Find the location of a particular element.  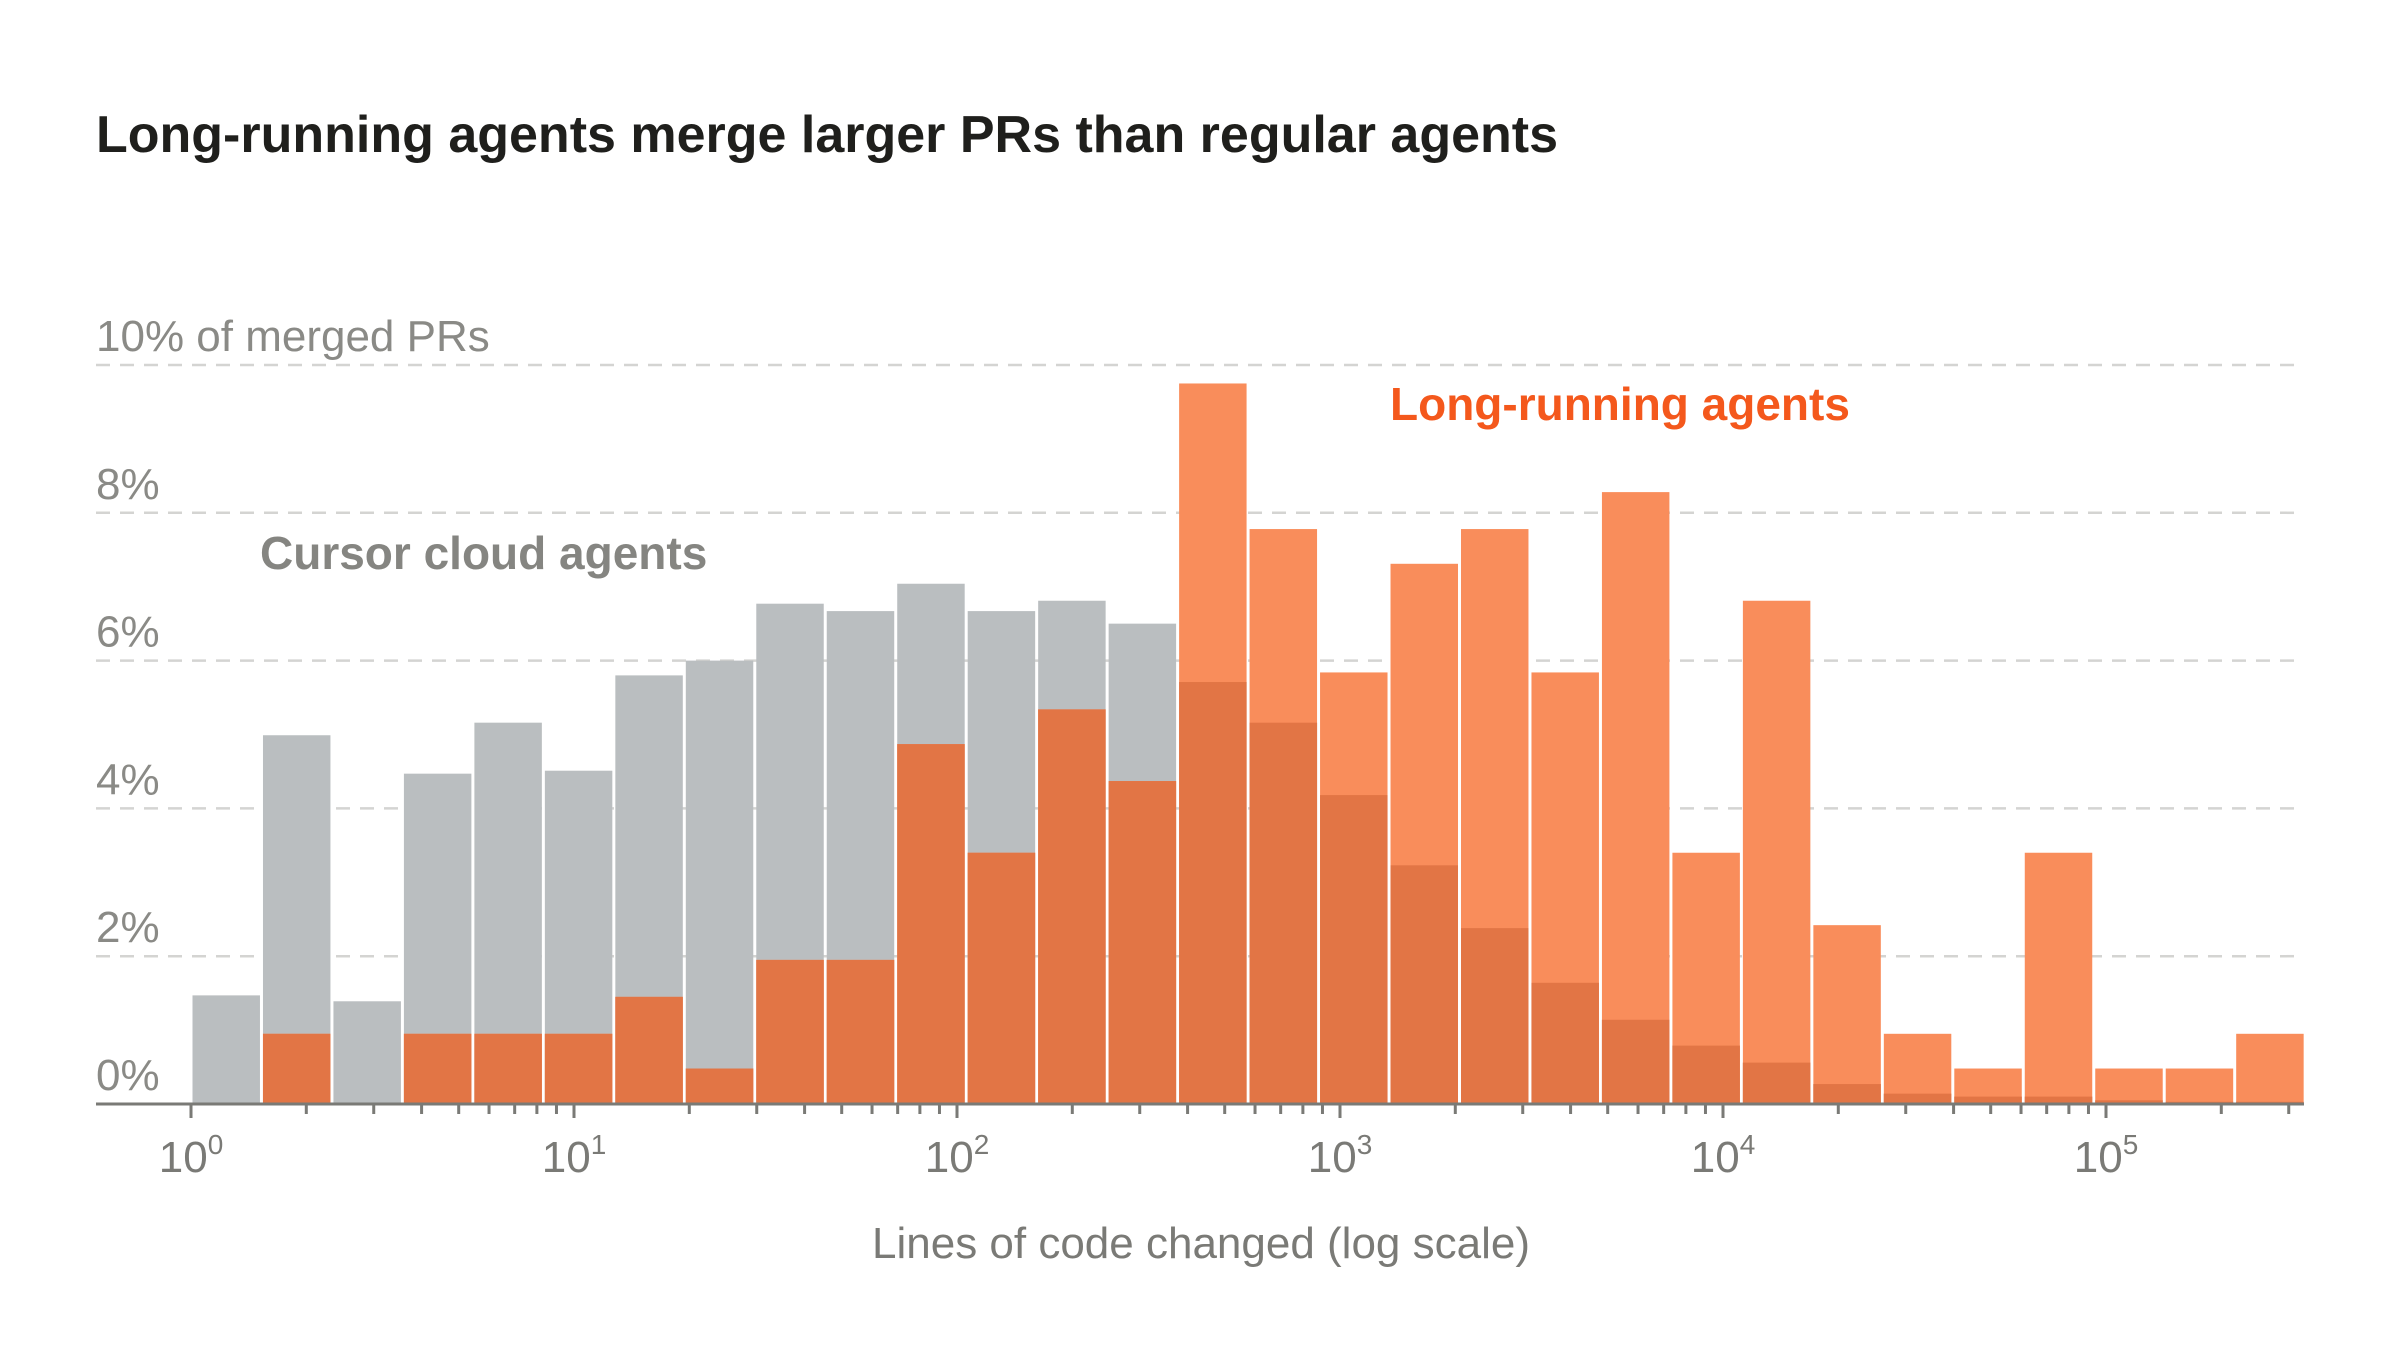

x-tick-exponent: 0 is located at coordinates (216, 1144).